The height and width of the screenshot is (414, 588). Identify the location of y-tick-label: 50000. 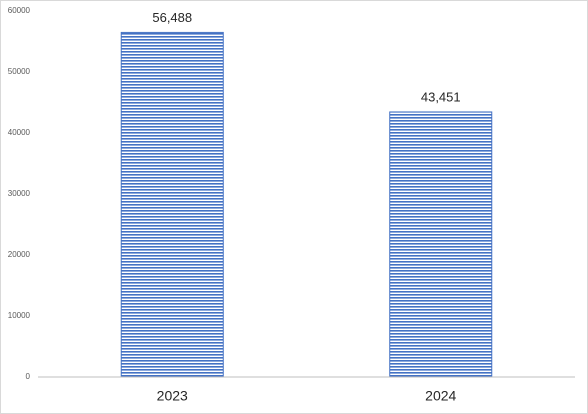
(19, 71).